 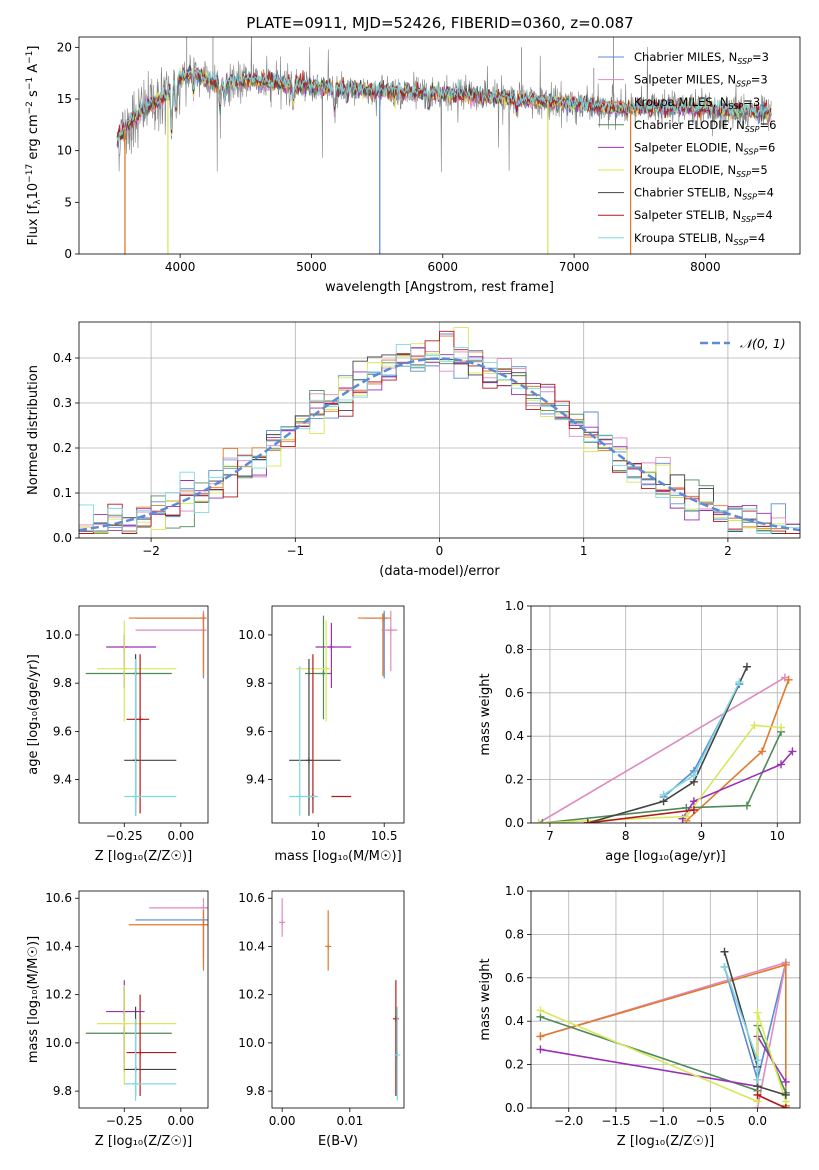 I want to click on y-tick-label: 10.6, so click(x=58, y=898).